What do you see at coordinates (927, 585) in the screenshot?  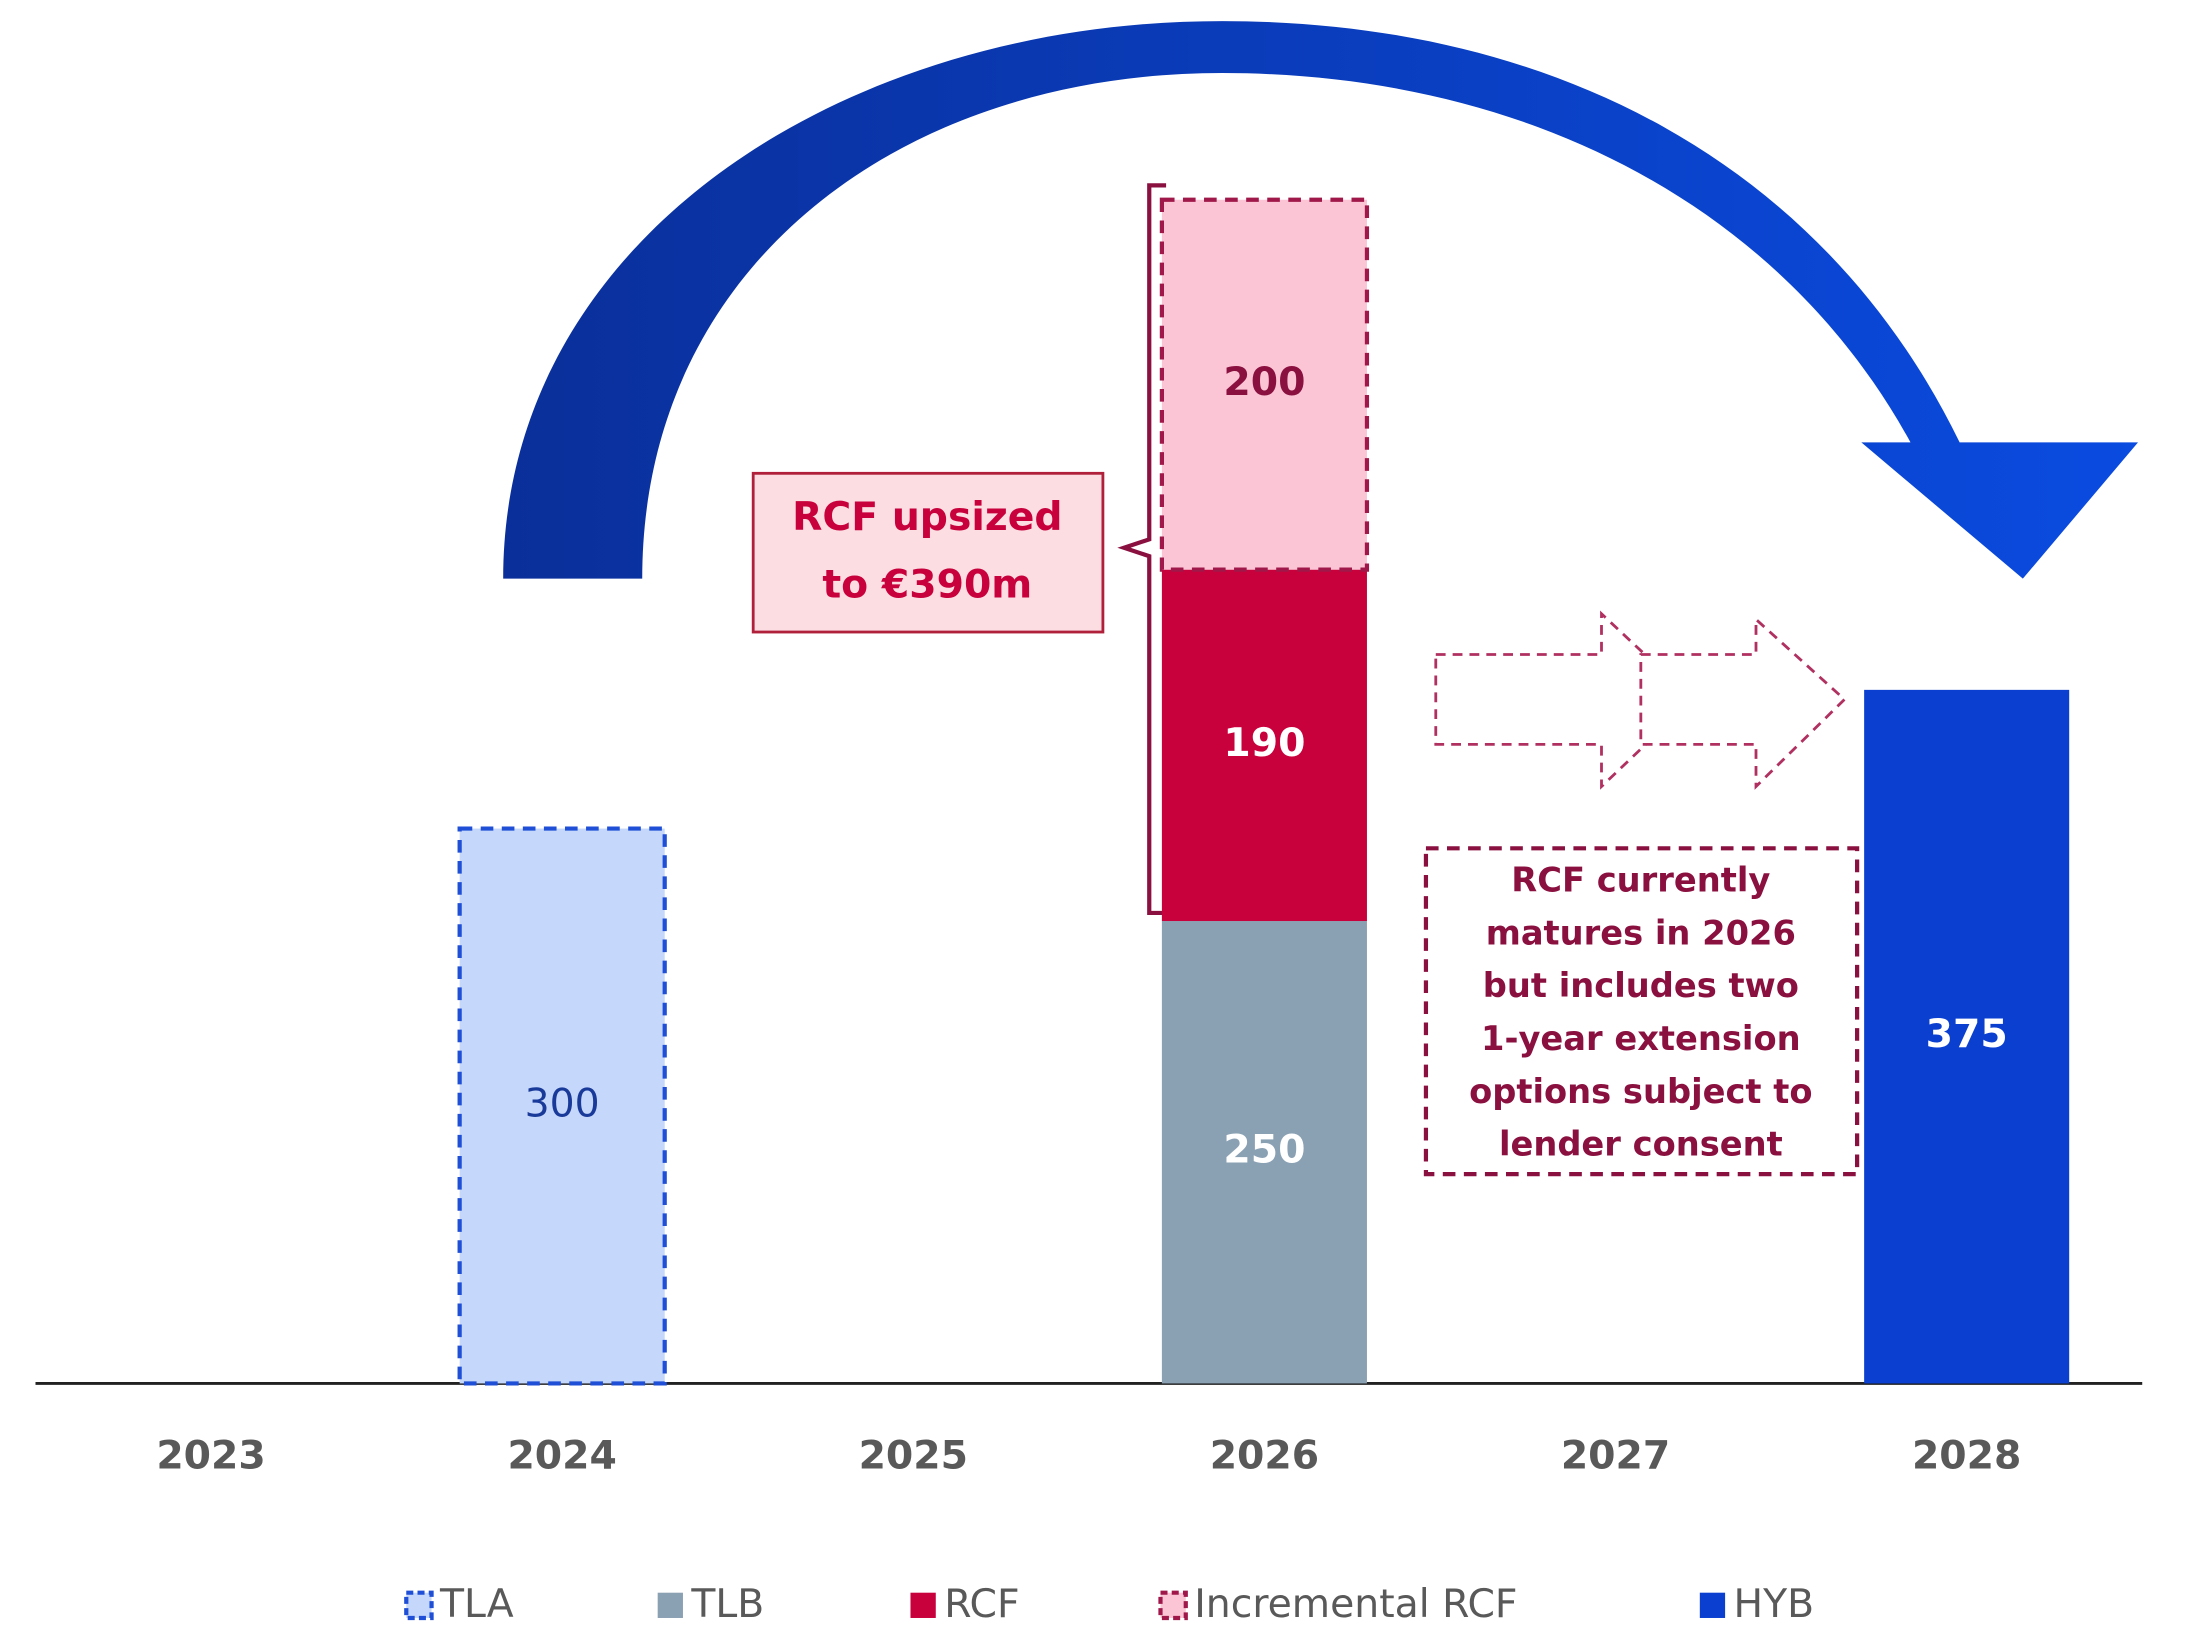 I see `annotation-line: to €390m` at bounding box center [927, 585].